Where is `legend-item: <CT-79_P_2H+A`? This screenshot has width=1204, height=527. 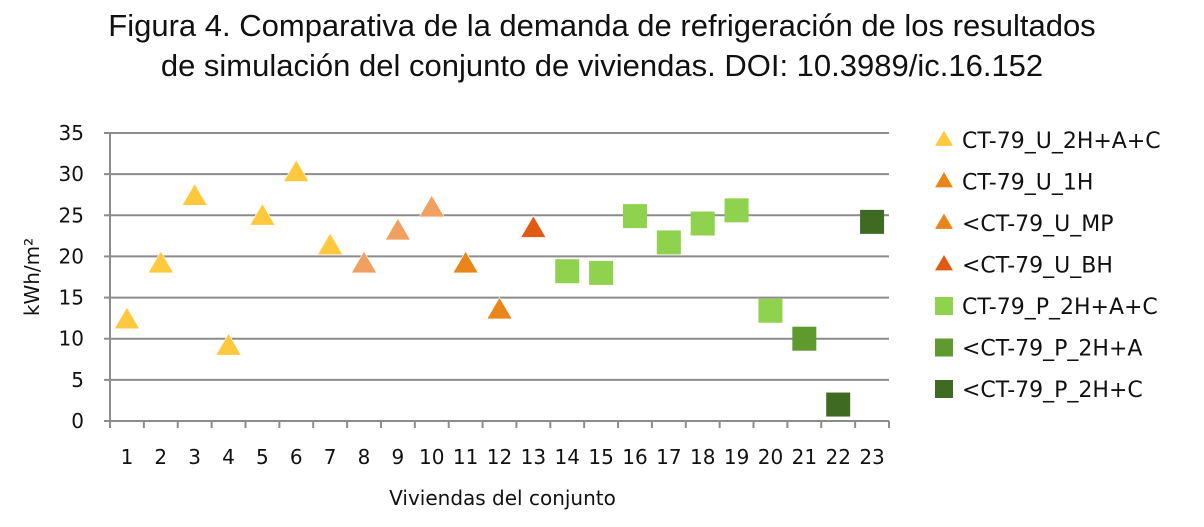
legend-item: <CT-79_P_2H+A is located at coordinates (1038, 349).